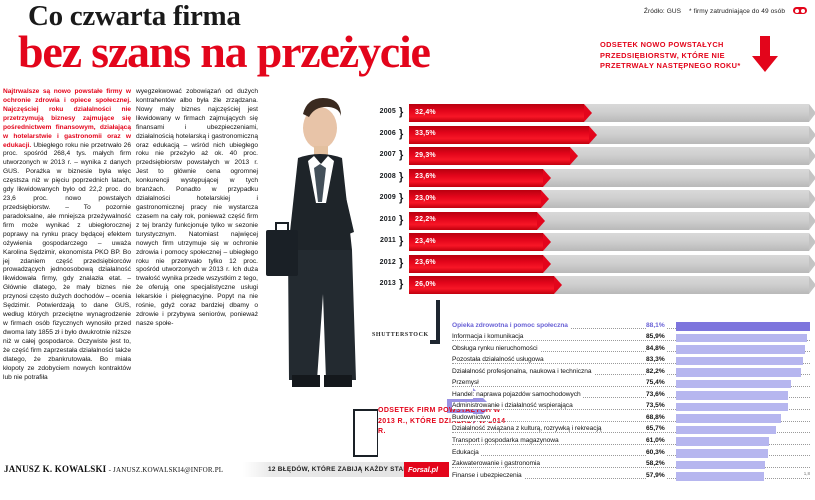 The width and height of the screenshot is (815, 500). I want to click on chart-year-label: 2007, so click(387, 154).